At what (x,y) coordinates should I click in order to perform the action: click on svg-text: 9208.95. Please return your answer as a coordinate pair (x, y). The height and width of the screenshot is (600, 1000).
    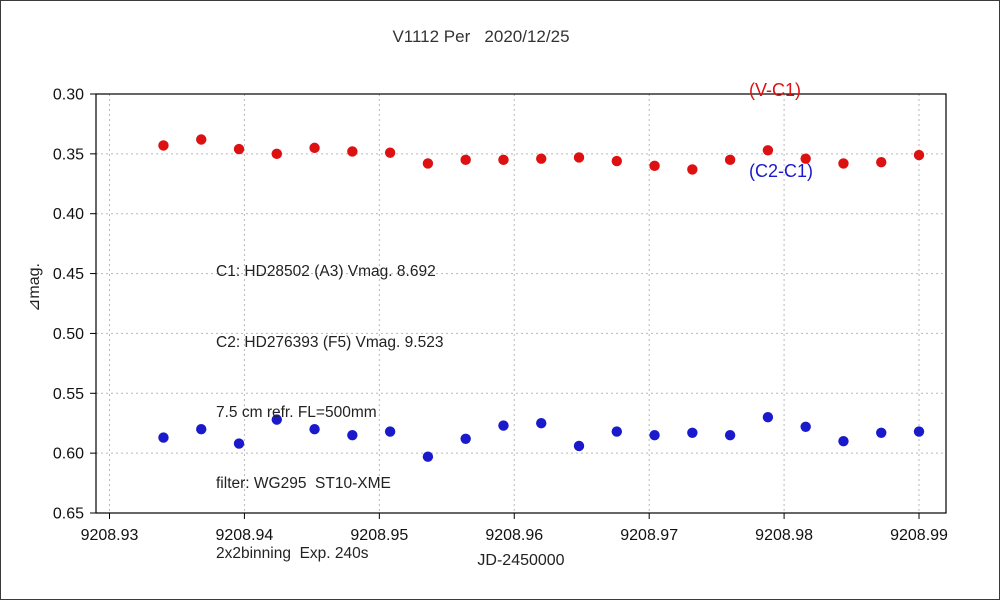
    Looking at the image, I should click on (379, 535).